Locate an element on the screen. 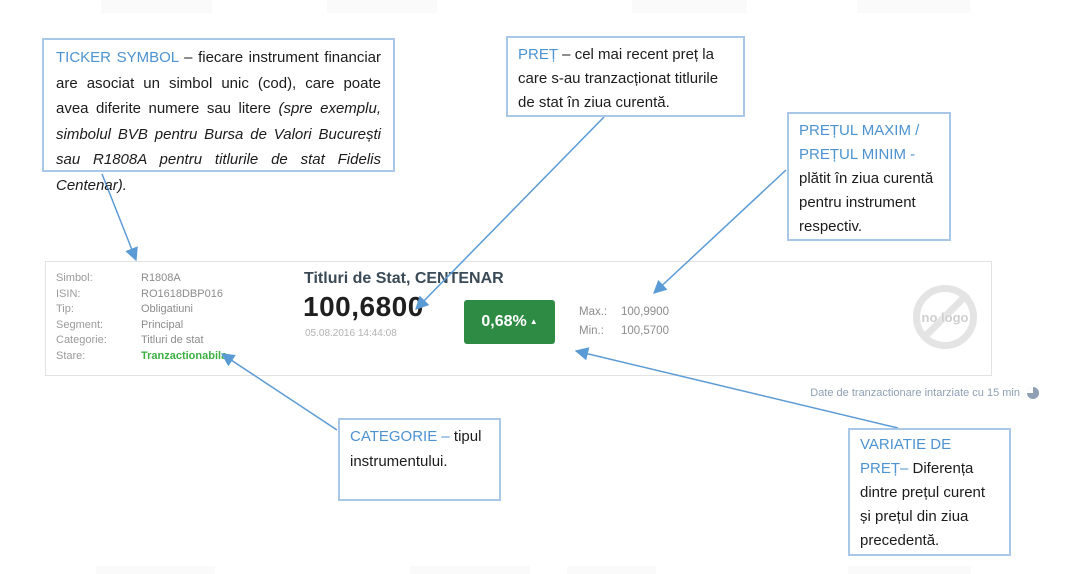  detail-label: Stare: is located at coordinates (71, 355).